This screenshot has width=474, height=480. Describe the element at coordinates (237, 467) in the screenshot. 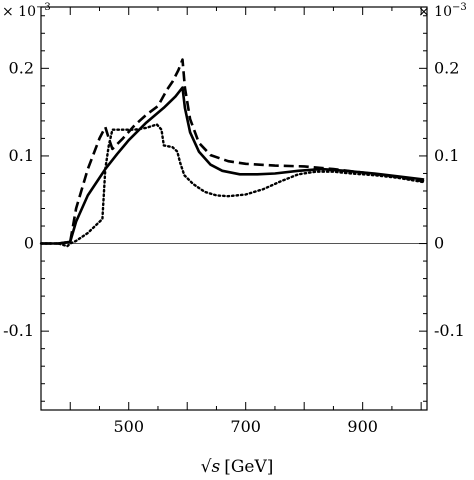

I see `x-axis-title: √s [GeV]` at that location.